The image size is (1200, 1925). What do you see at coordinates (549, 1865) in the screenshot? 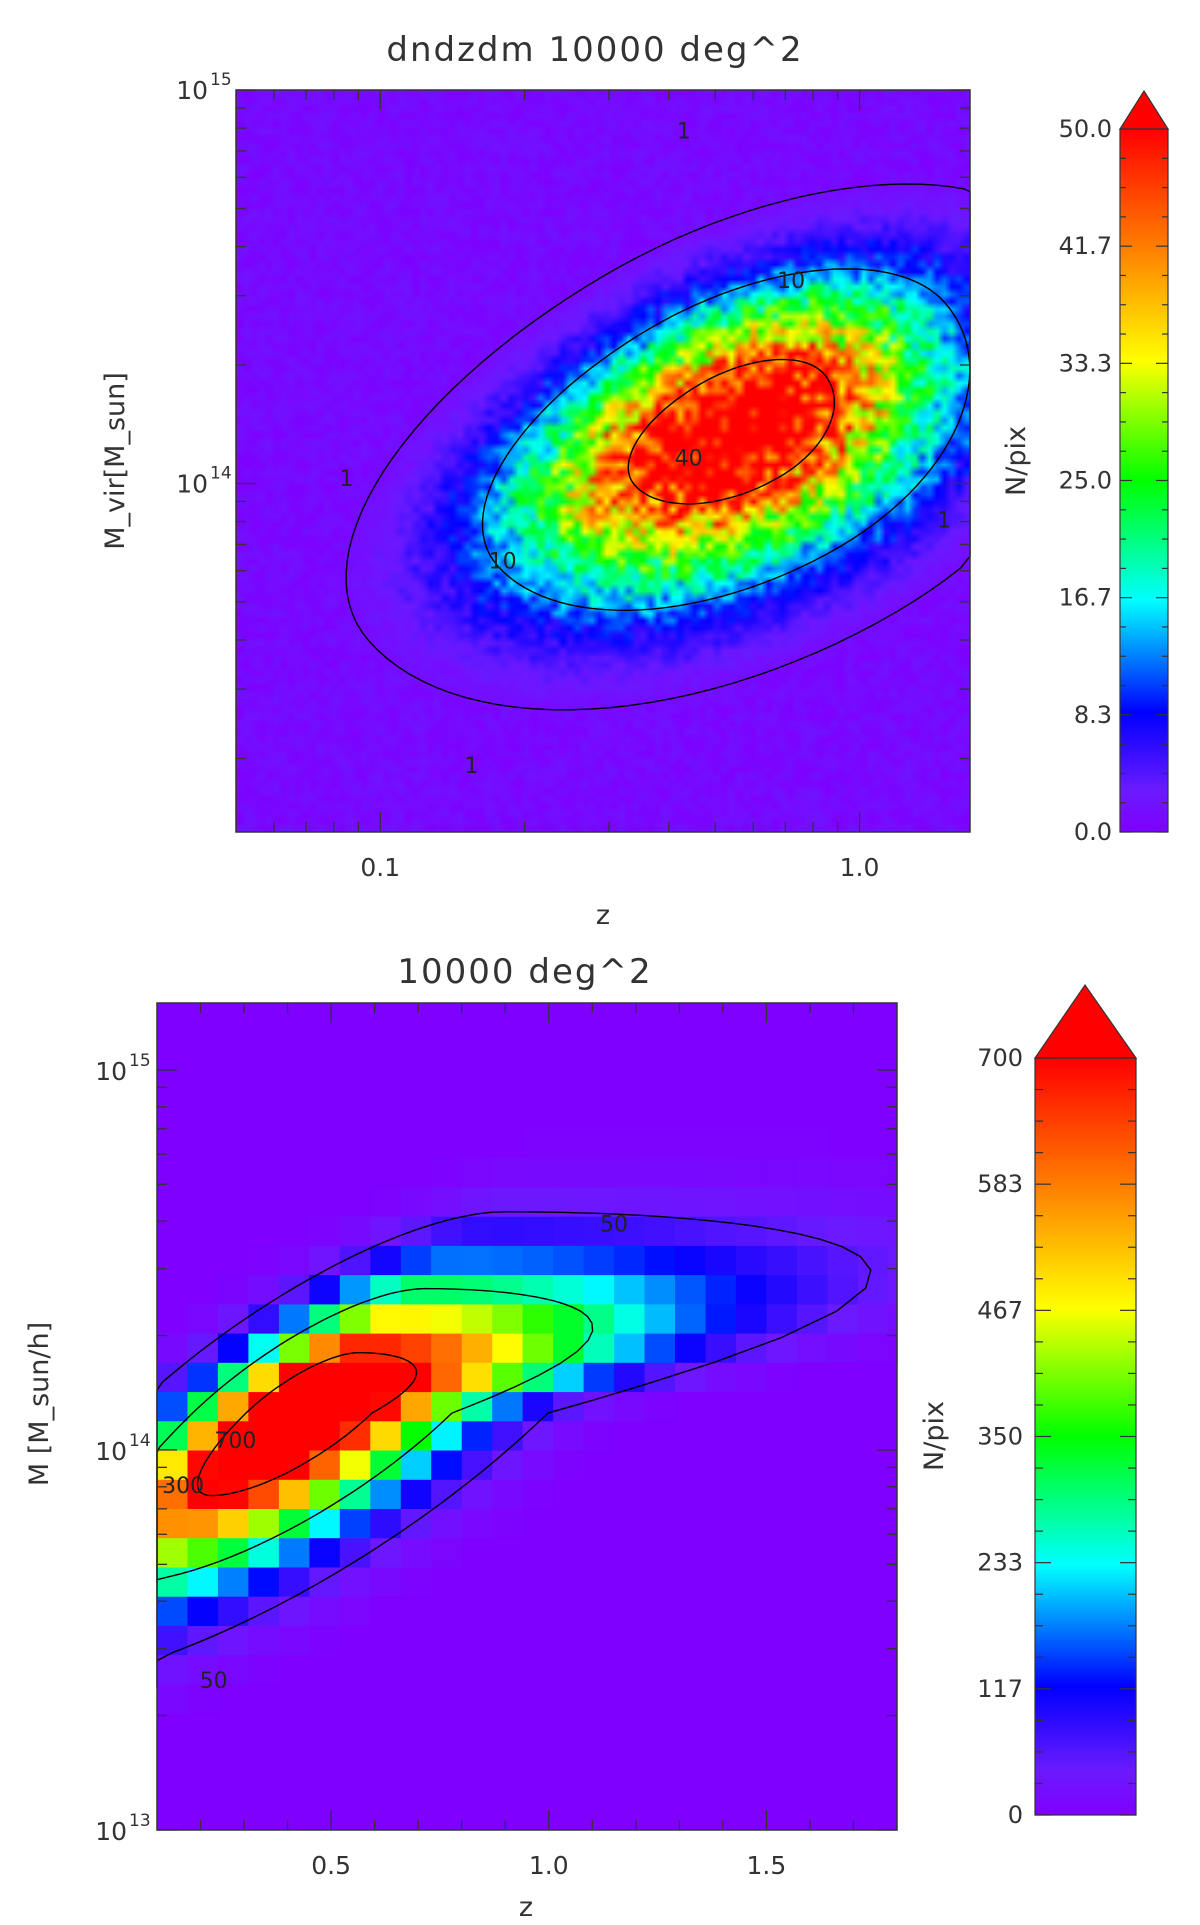
I see `bottom-x-tick-label: 1.0` at bounding box center [549, 1865].